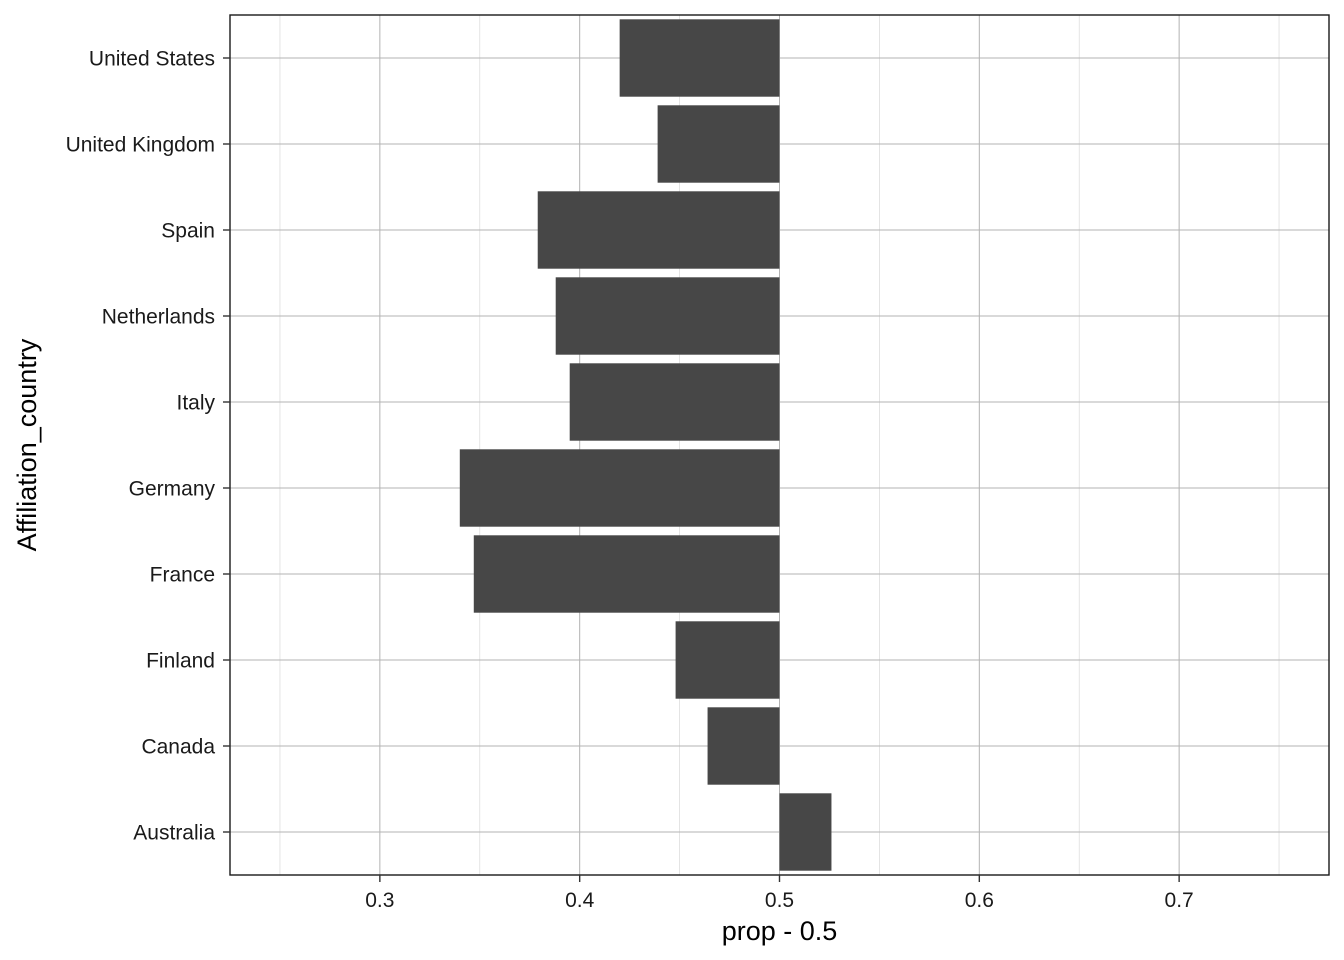 This screenshot has width=1344, height=960. I want to click on bar-france, so click(626, 574).